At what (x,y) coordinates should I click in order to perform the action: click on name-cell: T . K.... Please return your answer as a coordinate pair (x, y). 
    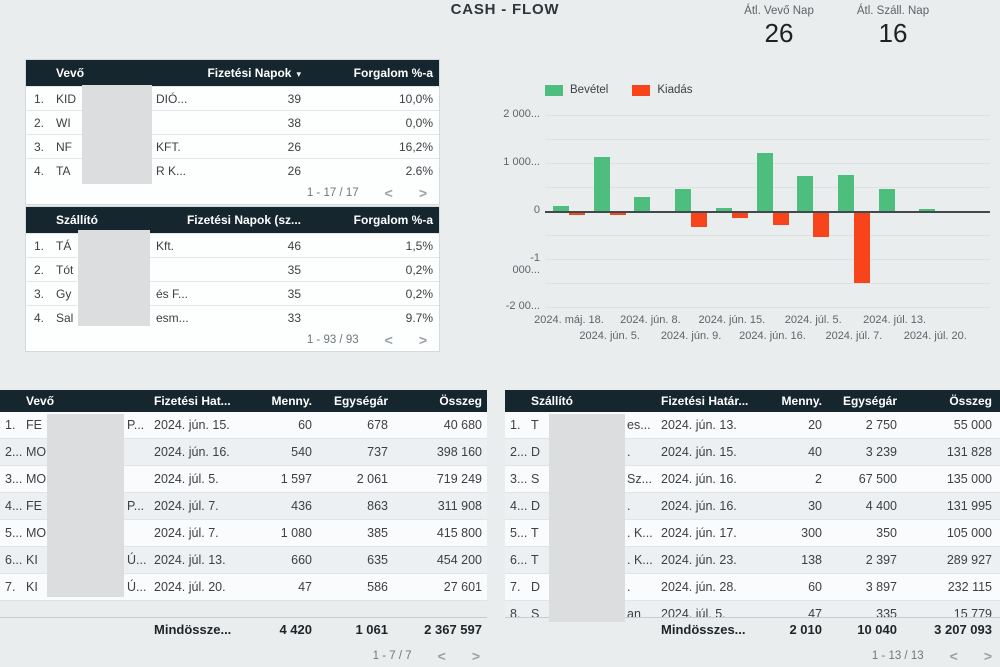
    Looking at the image, I should click on (596, 533).